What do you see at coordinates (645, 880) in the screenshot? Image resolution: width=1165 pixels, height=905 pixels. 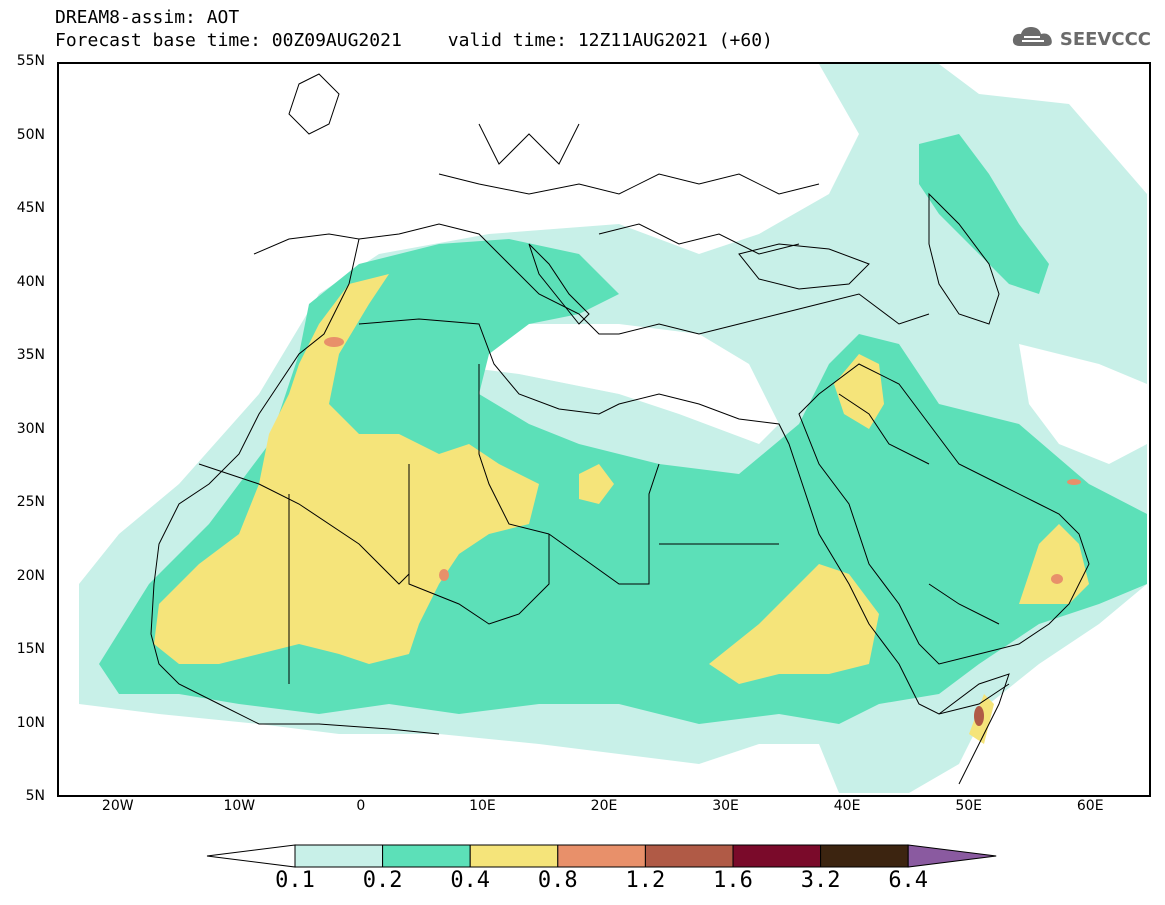 I see `colorbar-label: 1.2` at bounding box center [645, 880].